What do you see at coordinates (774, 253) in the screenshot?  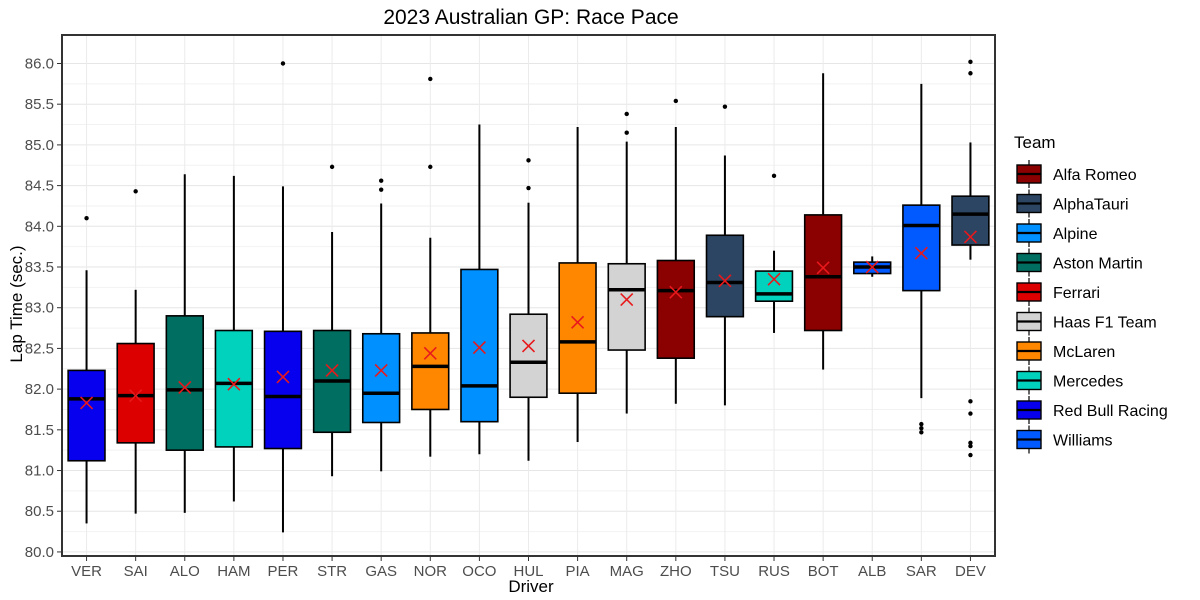 I see `box-rus` at bounding box center [774, 253].